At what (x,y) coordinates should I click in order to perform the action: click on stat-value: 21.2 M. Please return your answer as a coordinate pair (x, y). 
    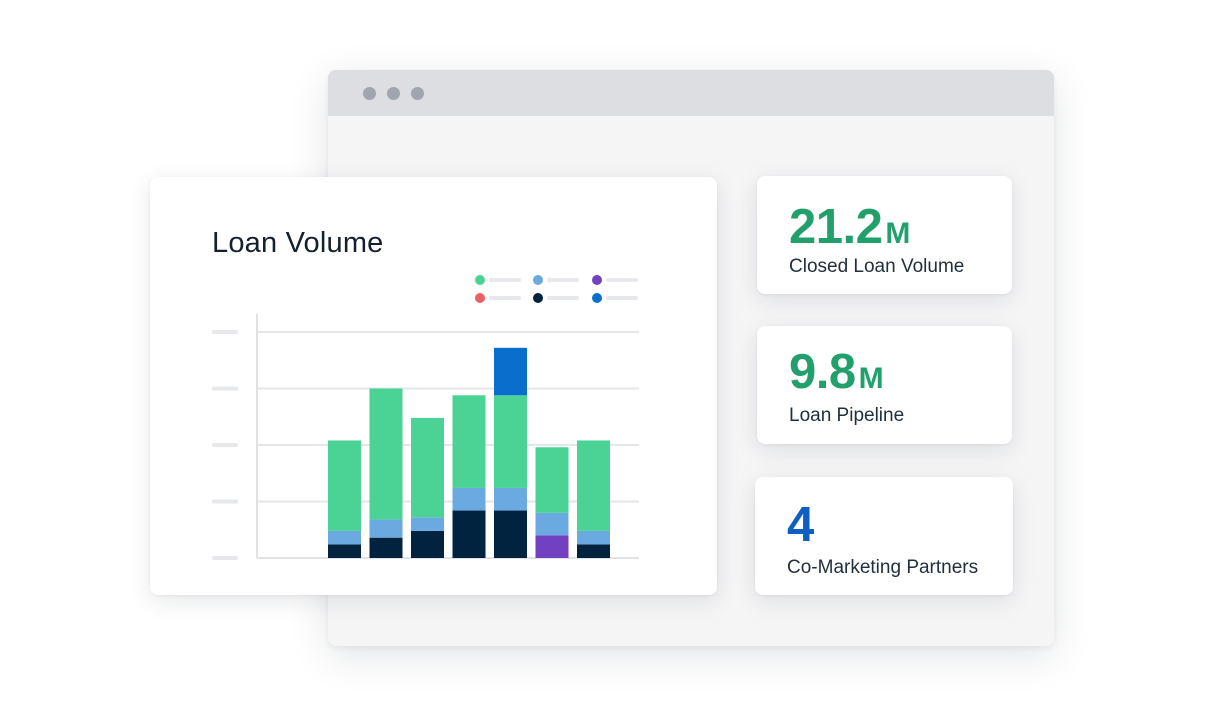
    Looking at the image, I should click on (849, 227).